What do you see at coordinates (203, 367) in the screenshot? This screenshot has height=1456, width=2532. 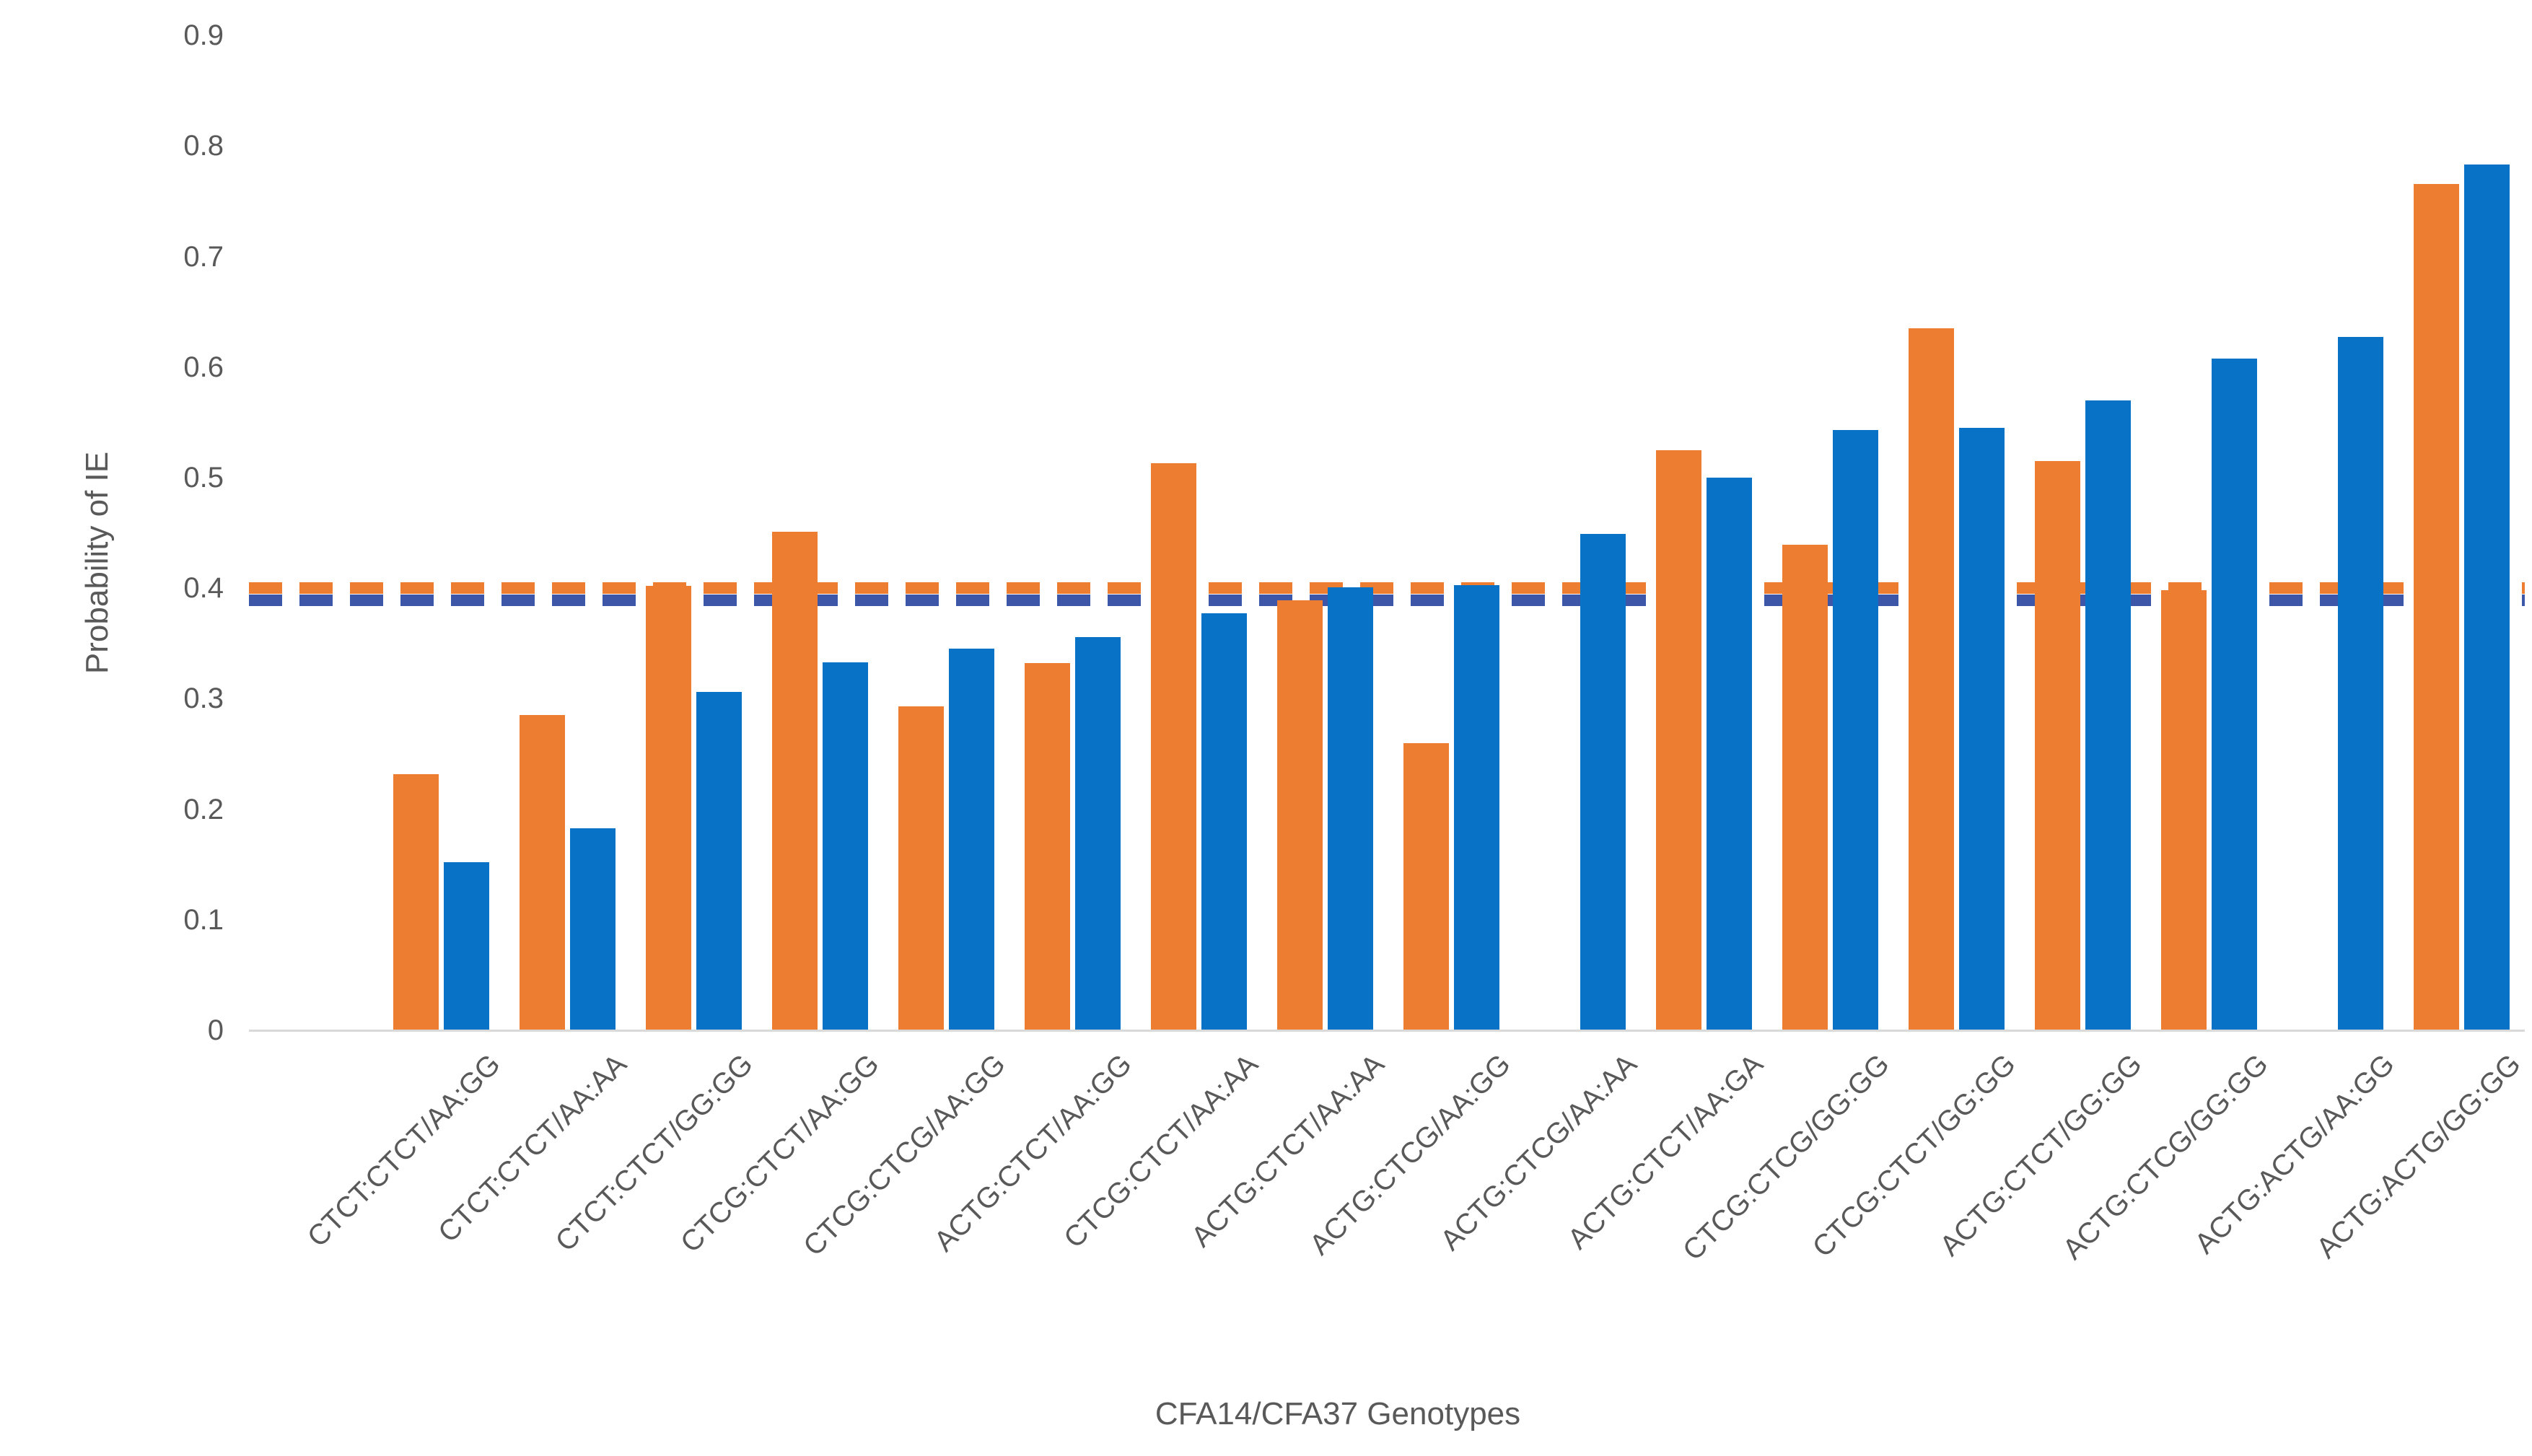 I see `y-tick-label: 0.6` at bounding box center [203, 367].